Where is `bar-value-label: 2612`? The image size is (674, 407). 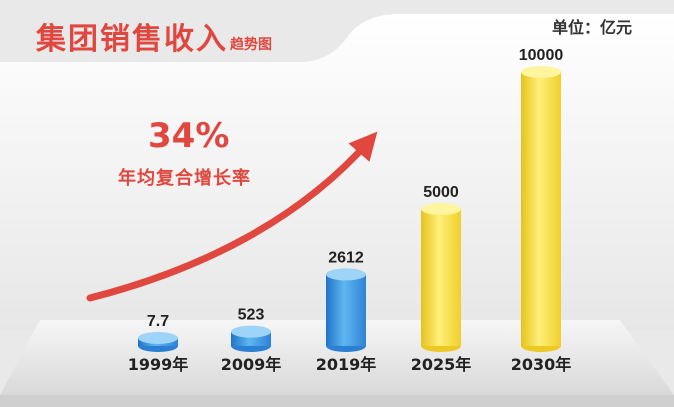
bar-value-label: 2612 is located at coordinates (346, 257).